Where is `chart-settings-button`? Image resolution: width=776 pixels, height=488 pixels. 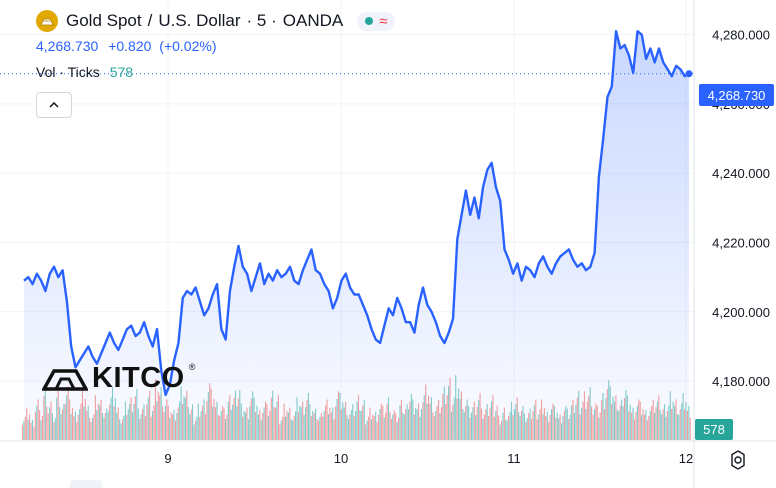 chart-settings-button is located at coordinates (738, 460).